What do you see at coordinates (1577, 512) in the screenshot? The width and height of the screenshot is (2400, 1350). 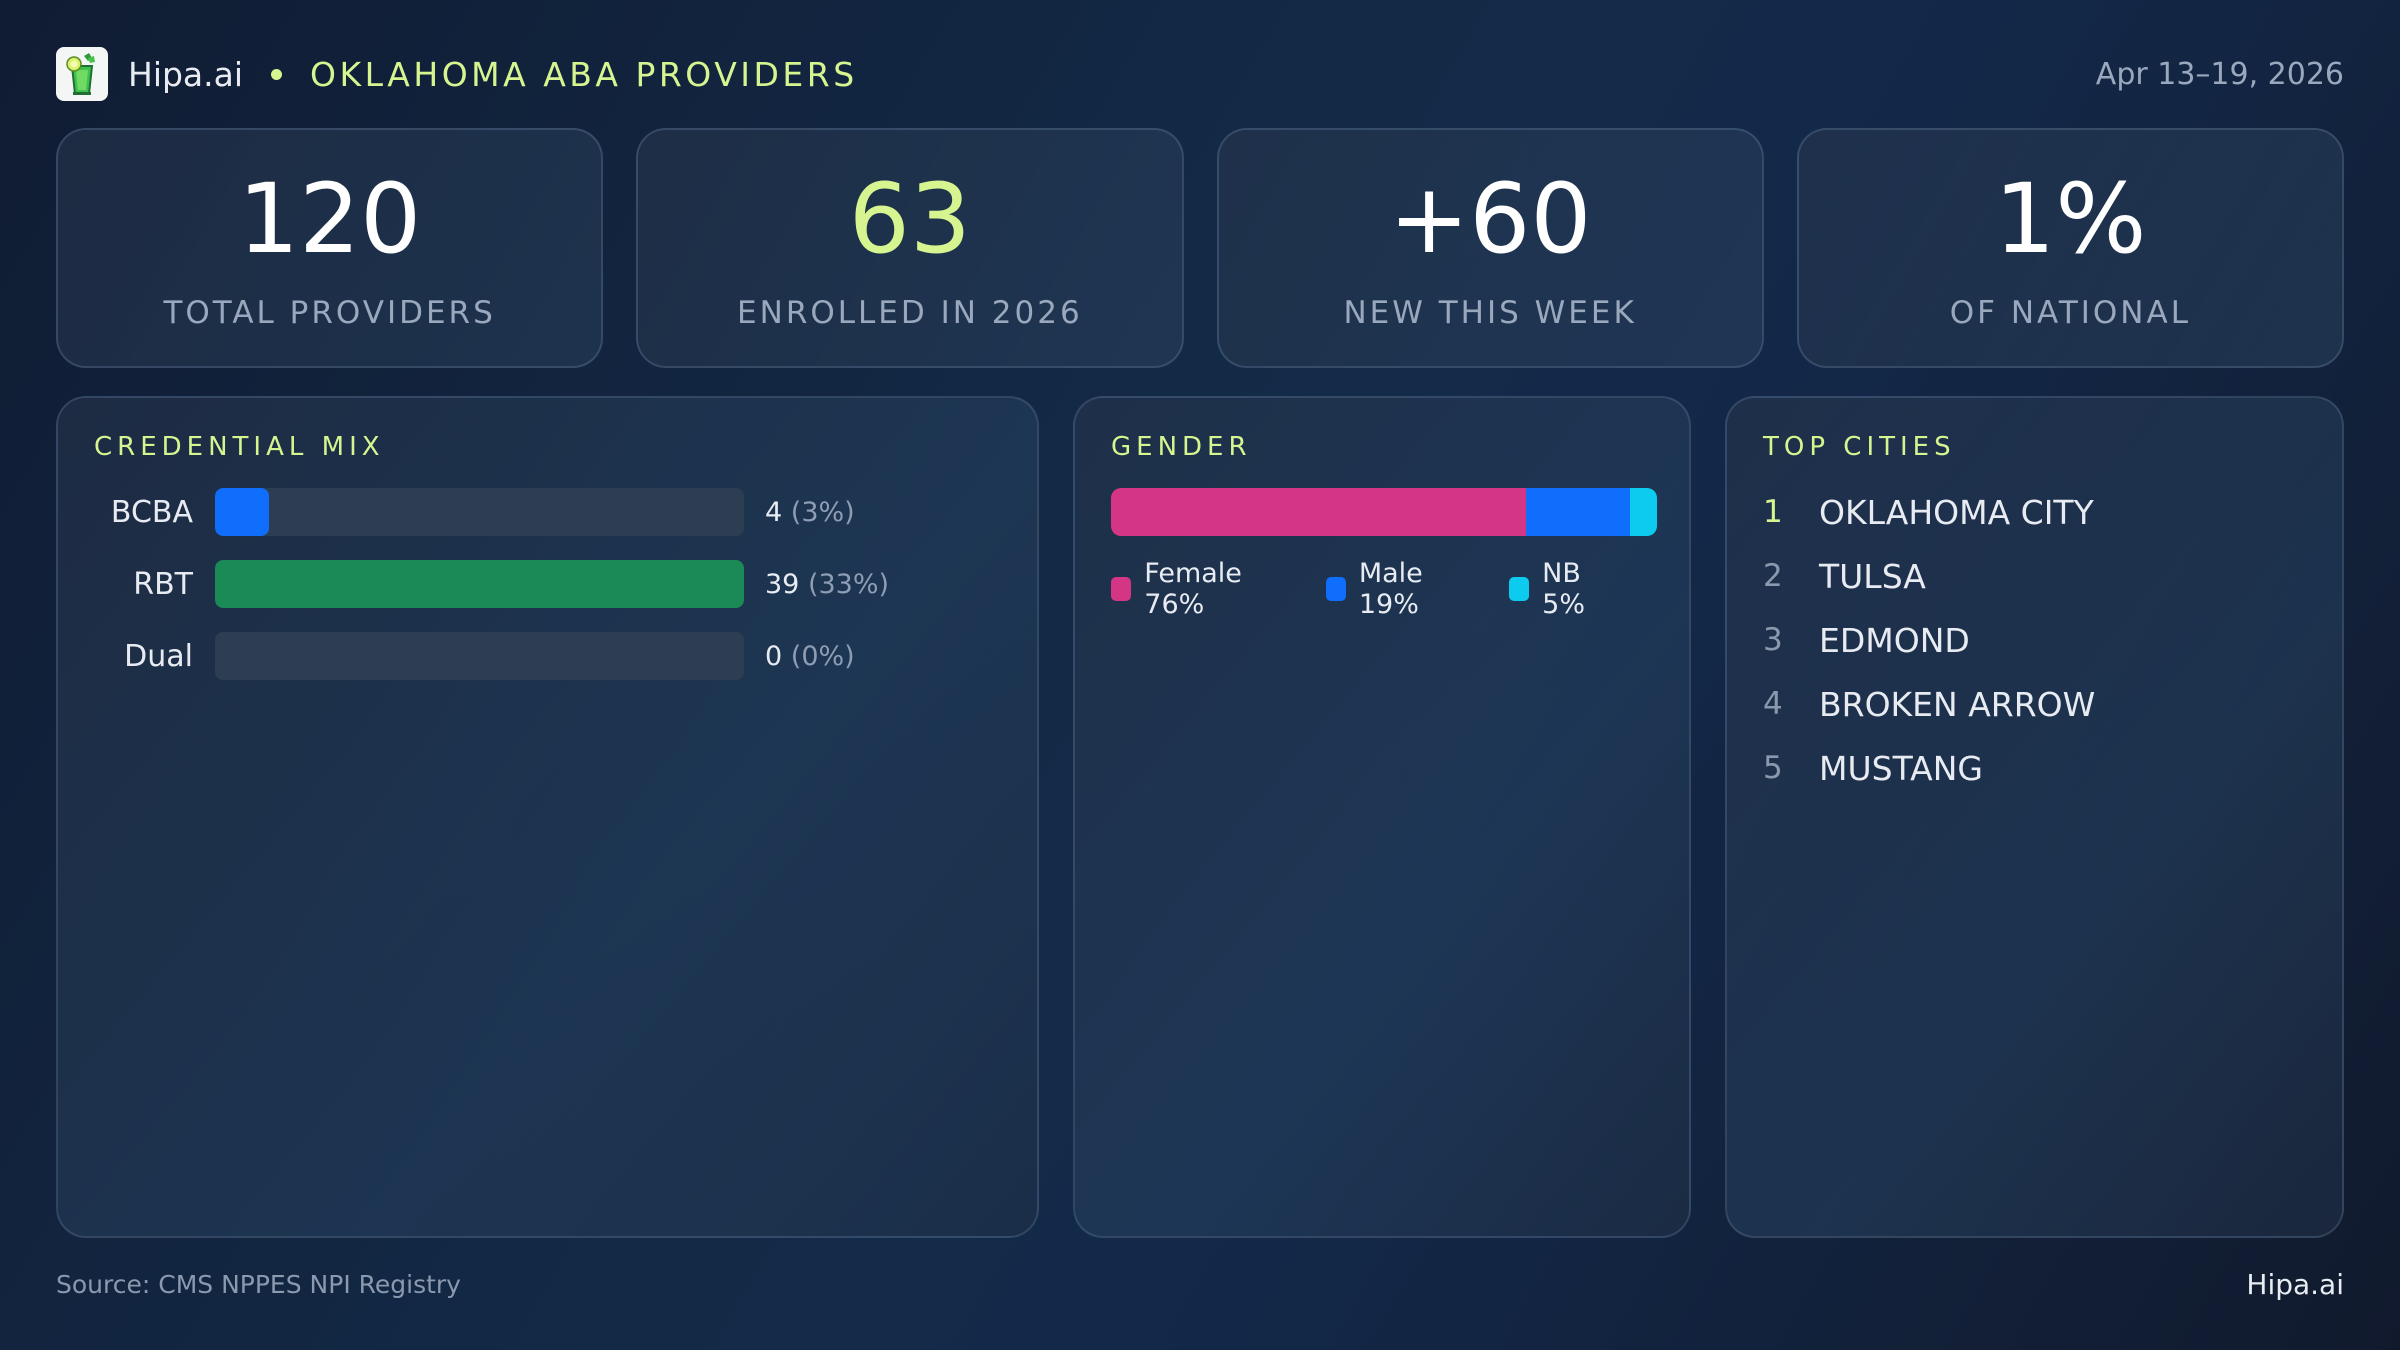 I see `gender-segment-male` at bounding box center [1577, 512].